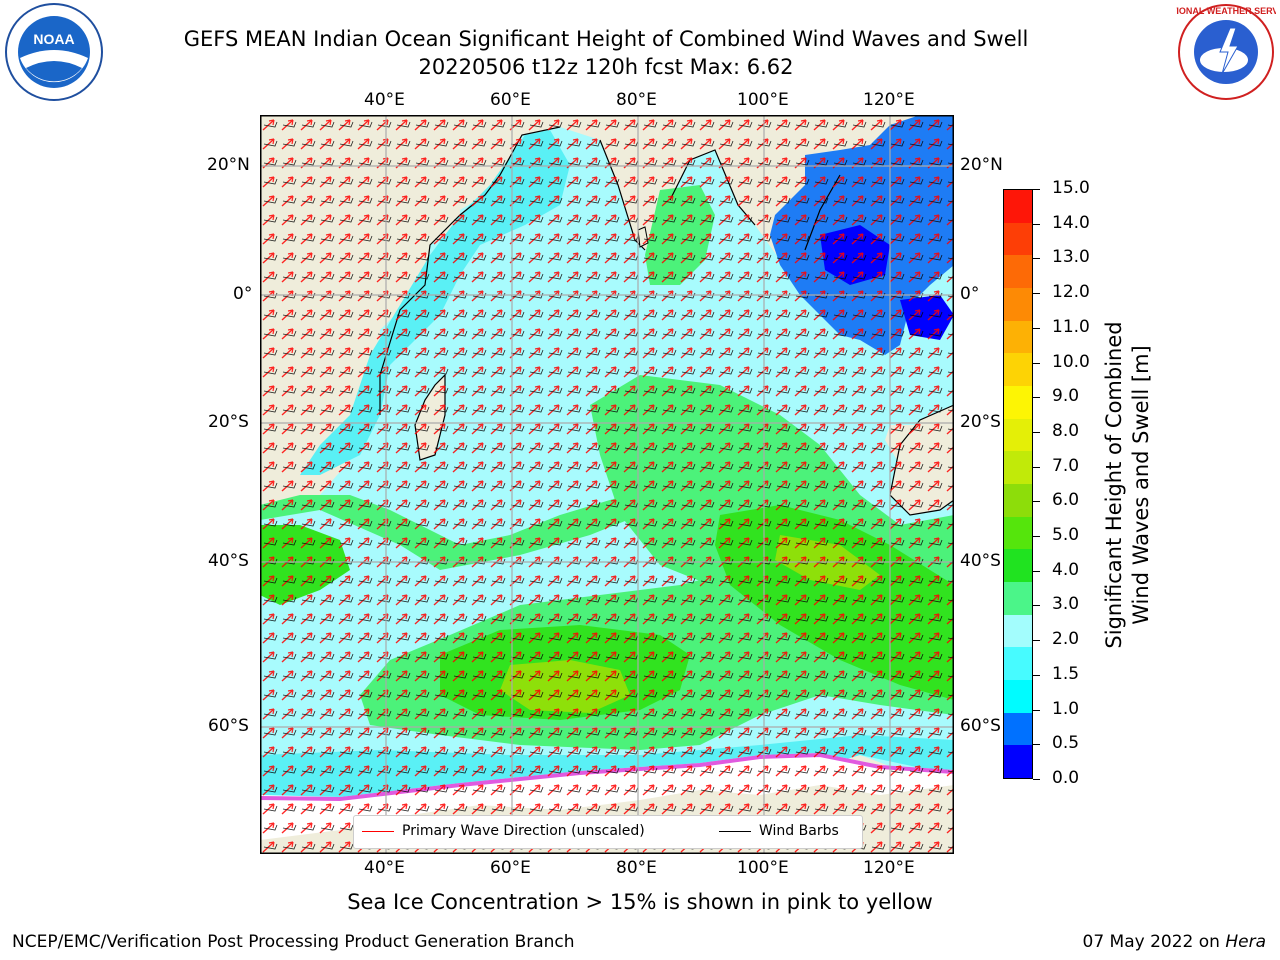 This screenshot has width=1280, height=960. Describe the element at coordinates (1066, 743) in the screenshot. I see `colorbar-tick-label: 0.5` at that location.